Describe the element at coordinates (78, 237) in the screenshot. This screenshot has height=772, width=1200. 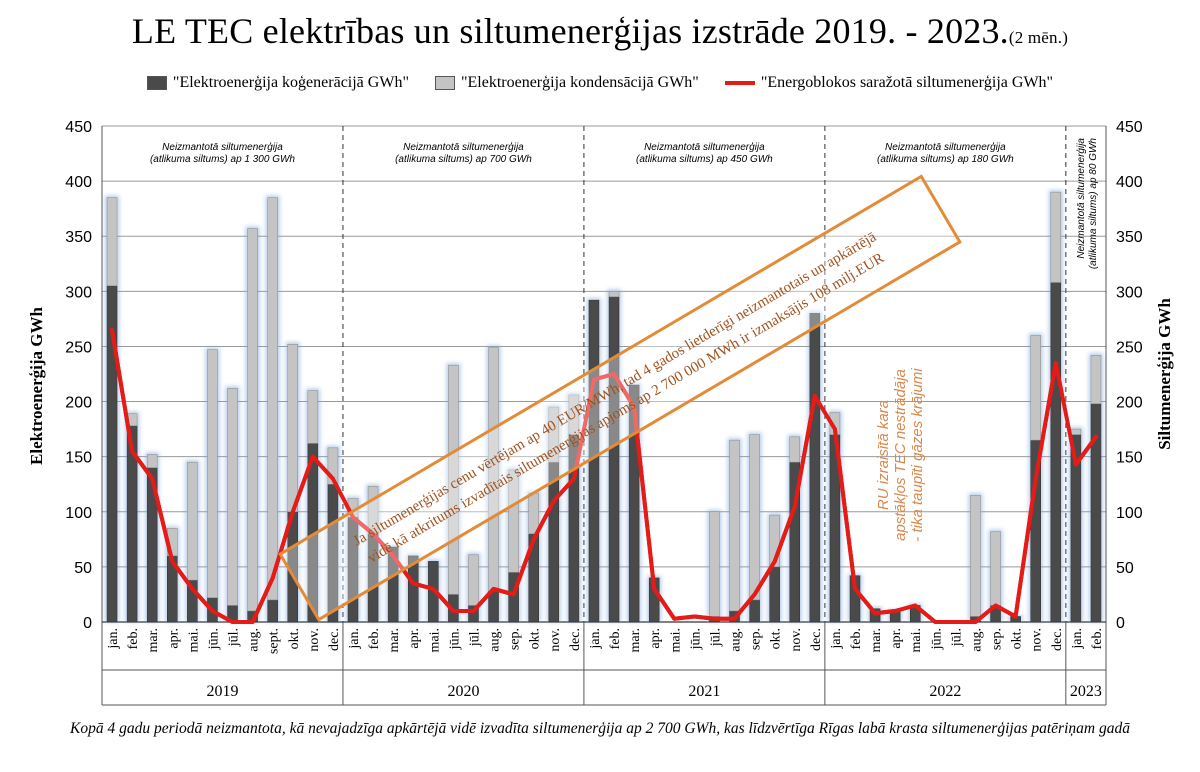
I see `y-tick-label: 350` at that location.